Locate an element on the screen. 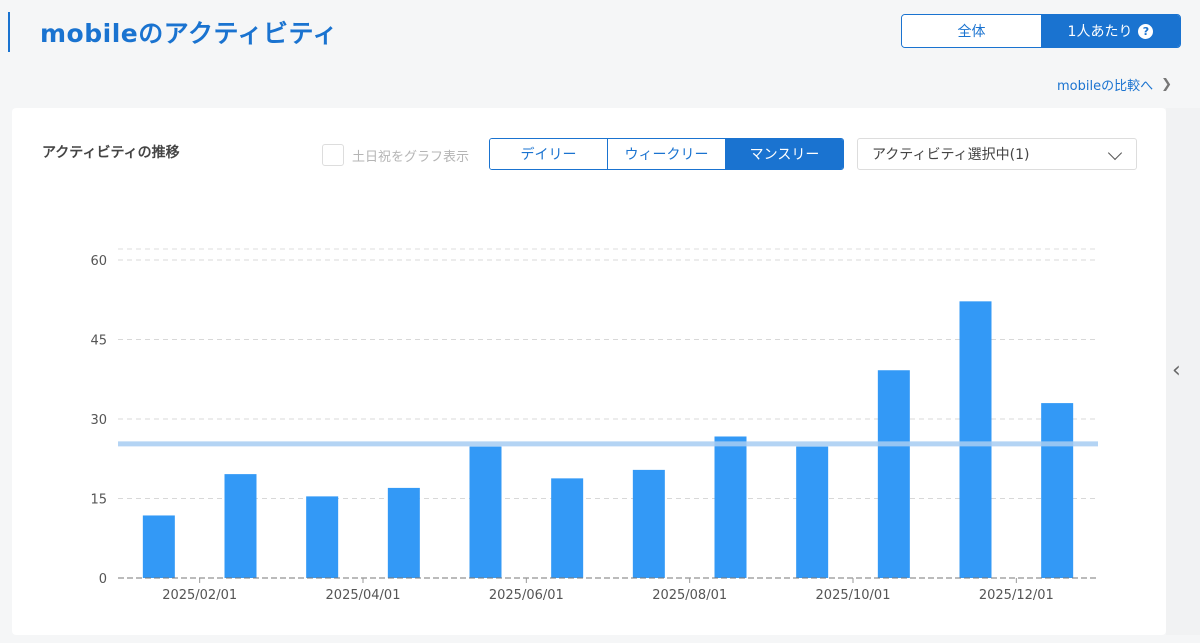  period-toggle: デイリー ウィークリー マンスリー is located at coordinates (666, 154).